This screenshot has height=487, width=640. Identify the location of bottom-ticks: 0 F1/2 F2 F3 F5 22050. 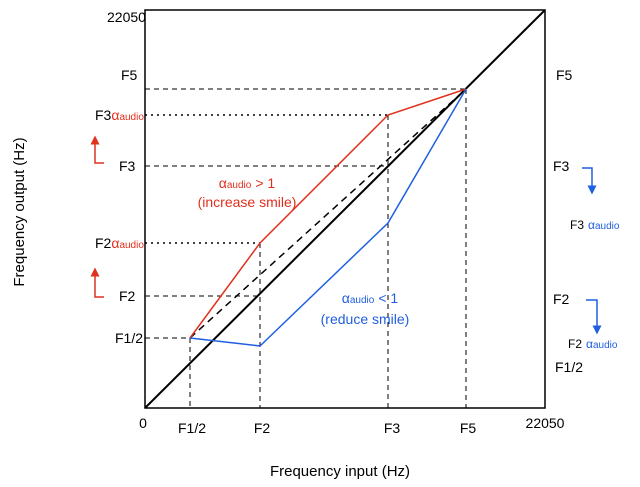
(352, 425).